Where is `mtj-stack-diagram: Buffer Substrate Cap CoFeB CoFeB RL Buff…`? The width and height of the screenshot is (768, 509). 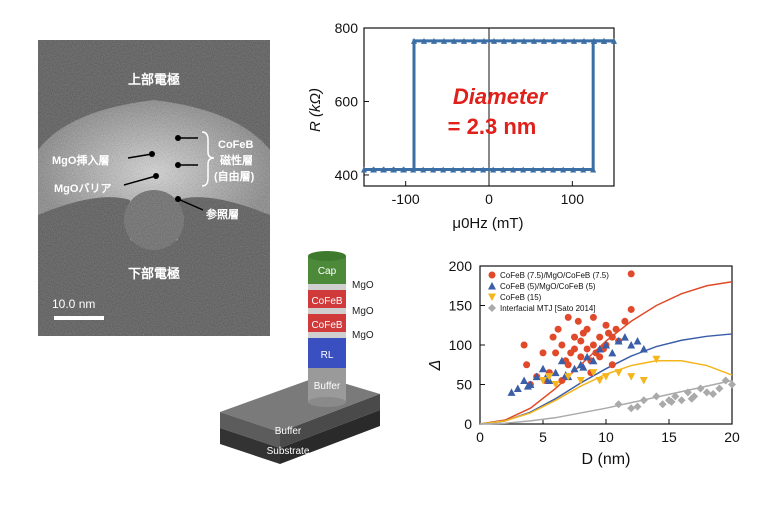
mtj-stack-diagram: Buffer Substrate Cap CoFeB CoFeB RL Buff… is located at coordinates (300, 354).